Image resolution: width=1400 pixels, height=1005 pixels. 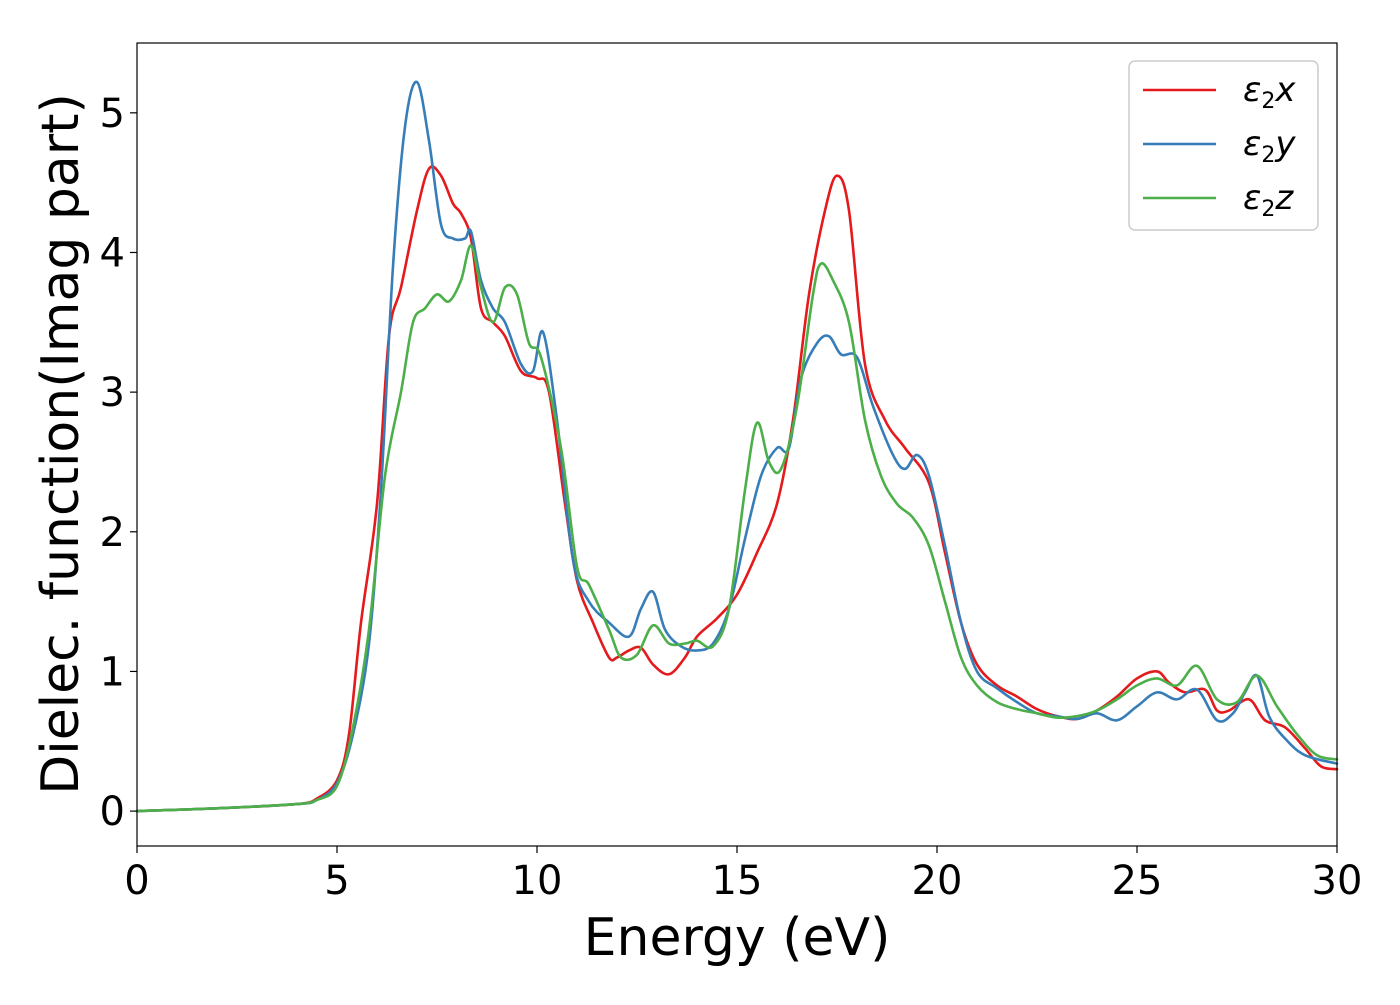 What do you see at coordinates (1269, 146) in the screenshot?
I see `legend-label-y: ε2y` at bounding box center [1269, 146].